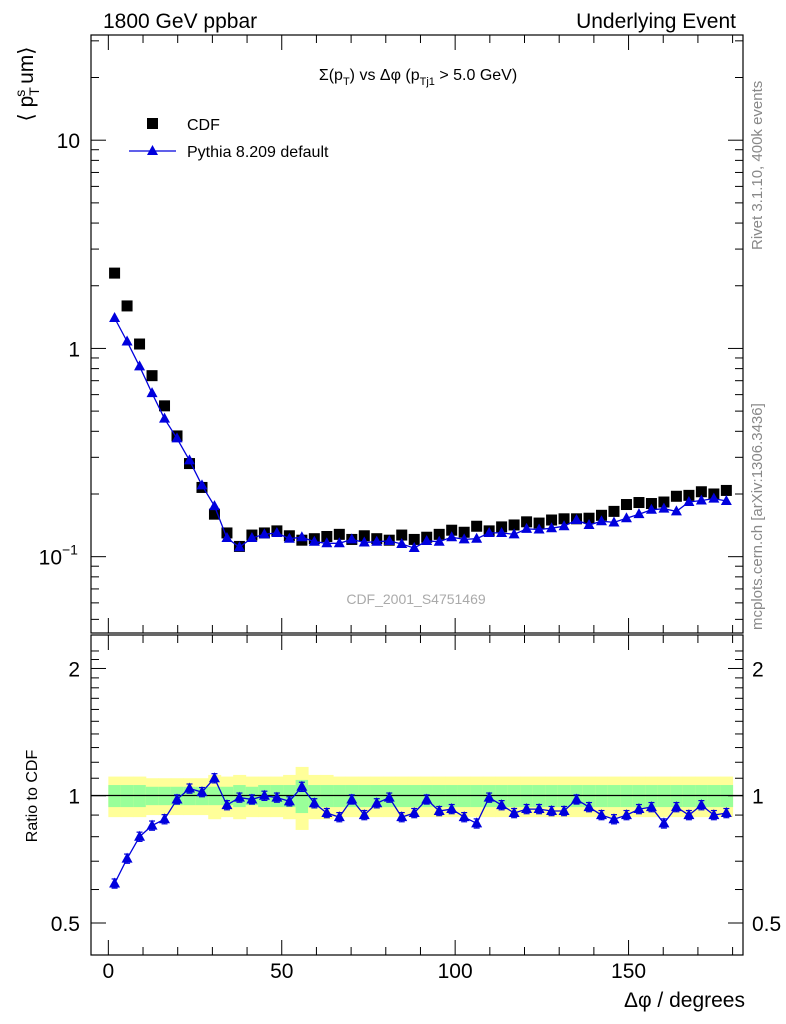 This screenshot has width=786, height=1024. I want to click on x-tick-label: 150, so click(628, 971).